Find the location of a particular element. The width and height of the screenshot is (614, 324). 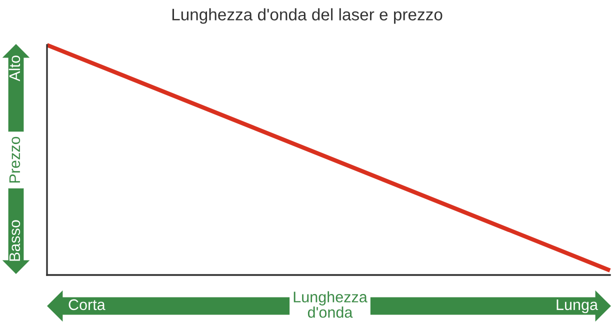

annotation: Alto is located at coordinates (14, 69).